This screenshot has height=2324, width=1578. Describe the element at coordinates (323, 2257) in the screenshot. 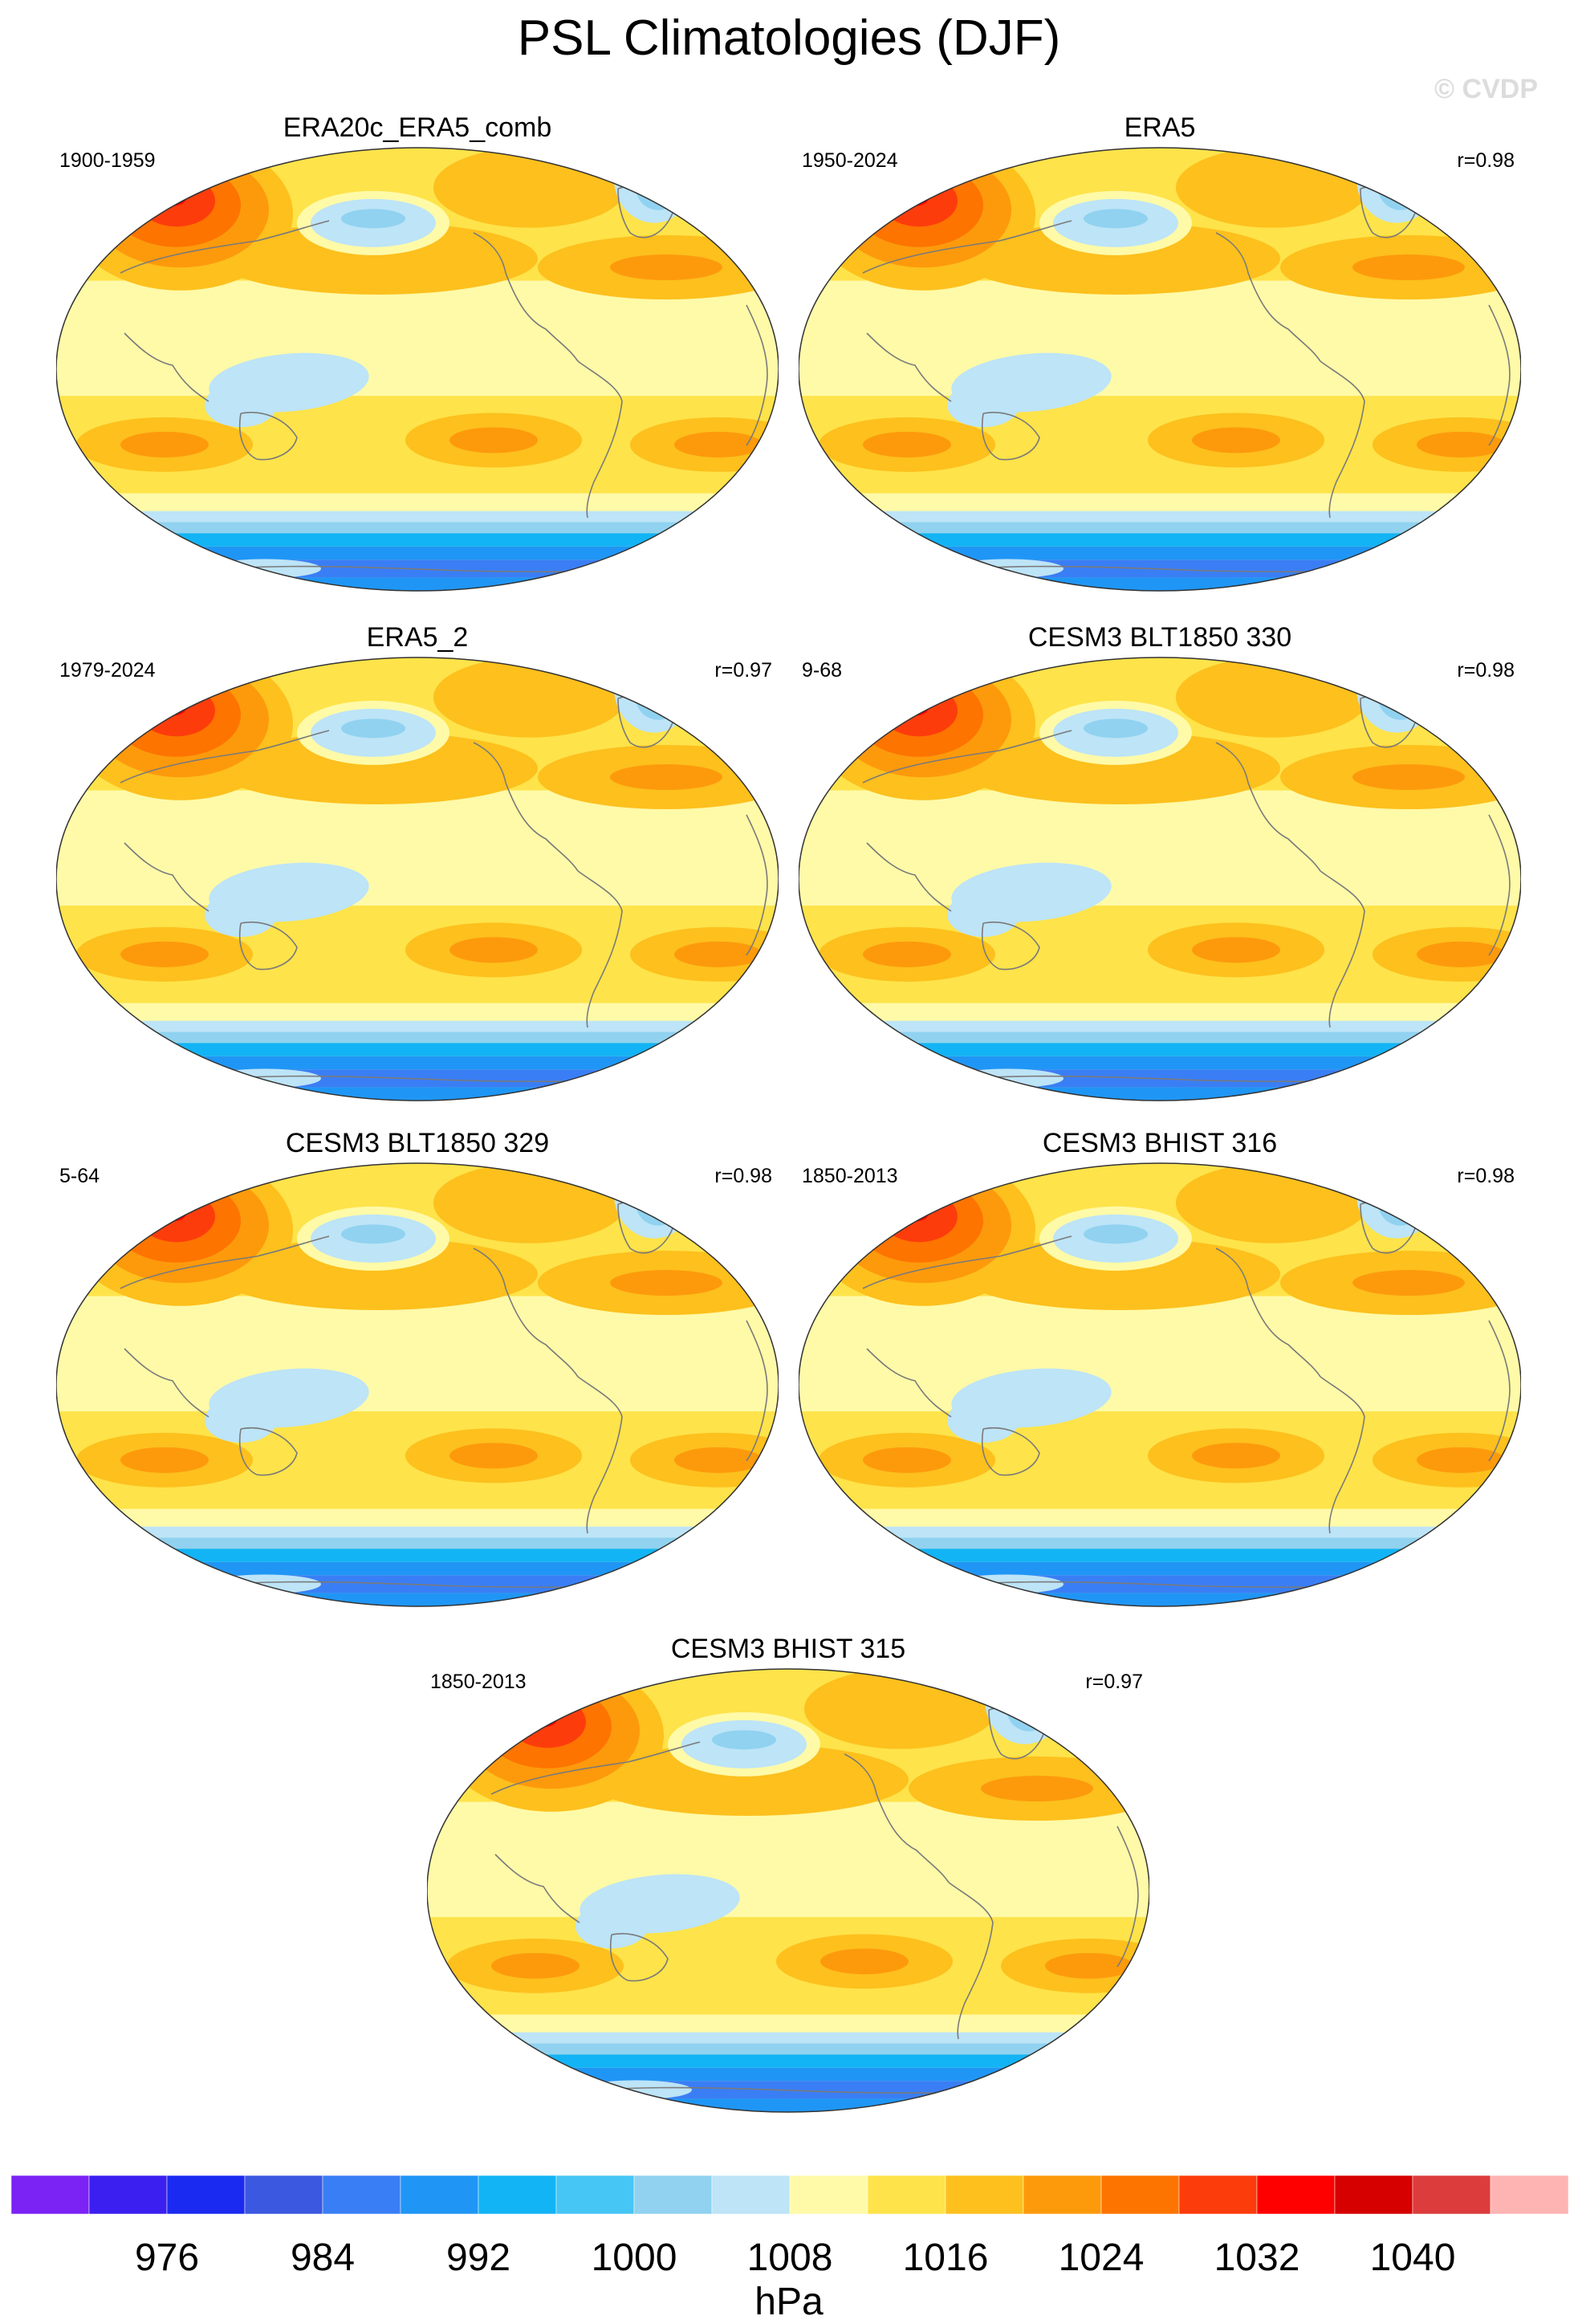

I see `colorbar-tick-label: 984` at that location.